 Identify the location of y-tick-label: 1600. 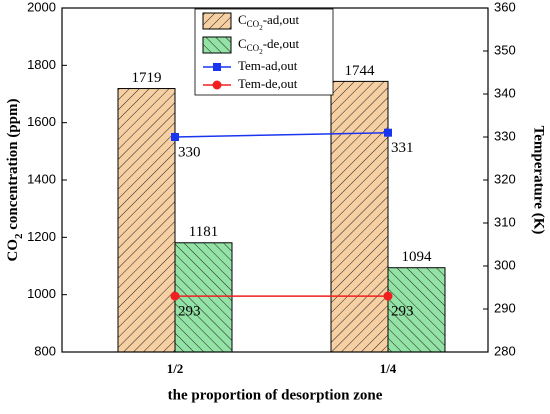
(41, 121).